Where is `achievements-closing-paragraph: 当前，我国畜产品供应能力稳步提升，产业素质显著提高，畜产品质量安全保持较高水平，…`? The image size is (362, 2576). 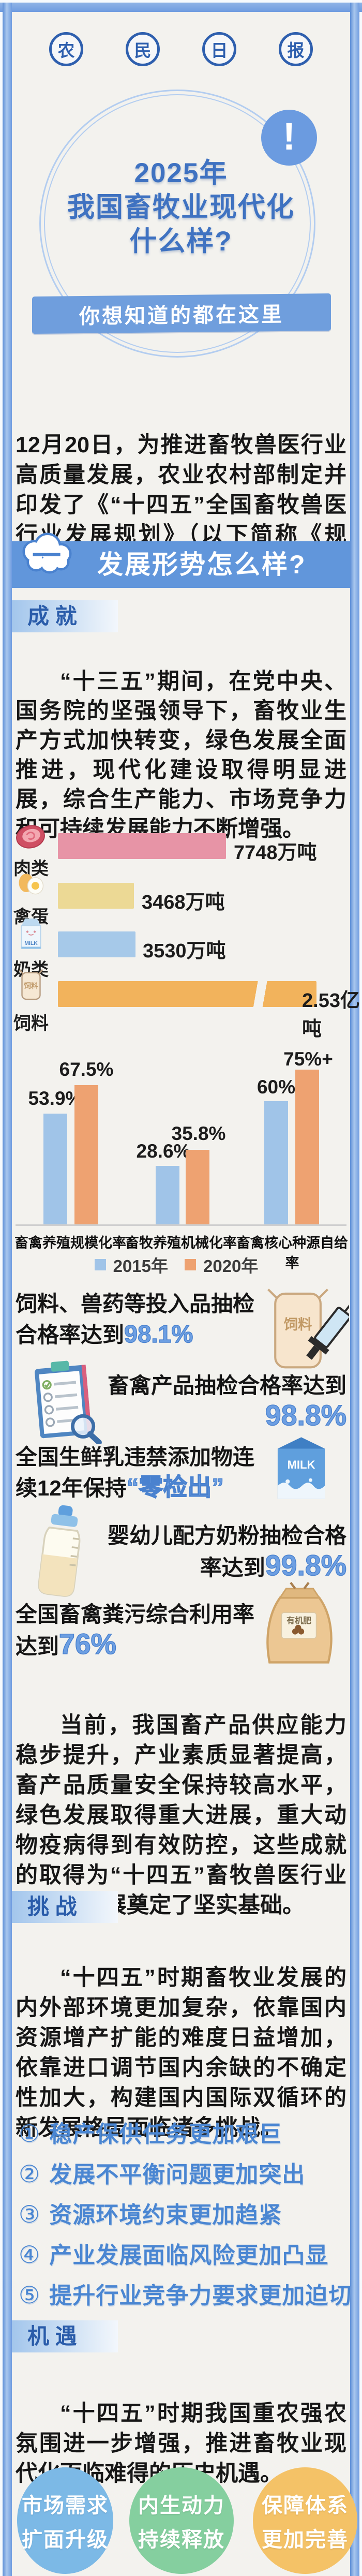
achievements-closing-paragraph: 当前，我国畜产品供应能力稳步提升，产业素质显著提高，畜产品质量安全保持较高水平，… is located at coordinates (181, 1815).